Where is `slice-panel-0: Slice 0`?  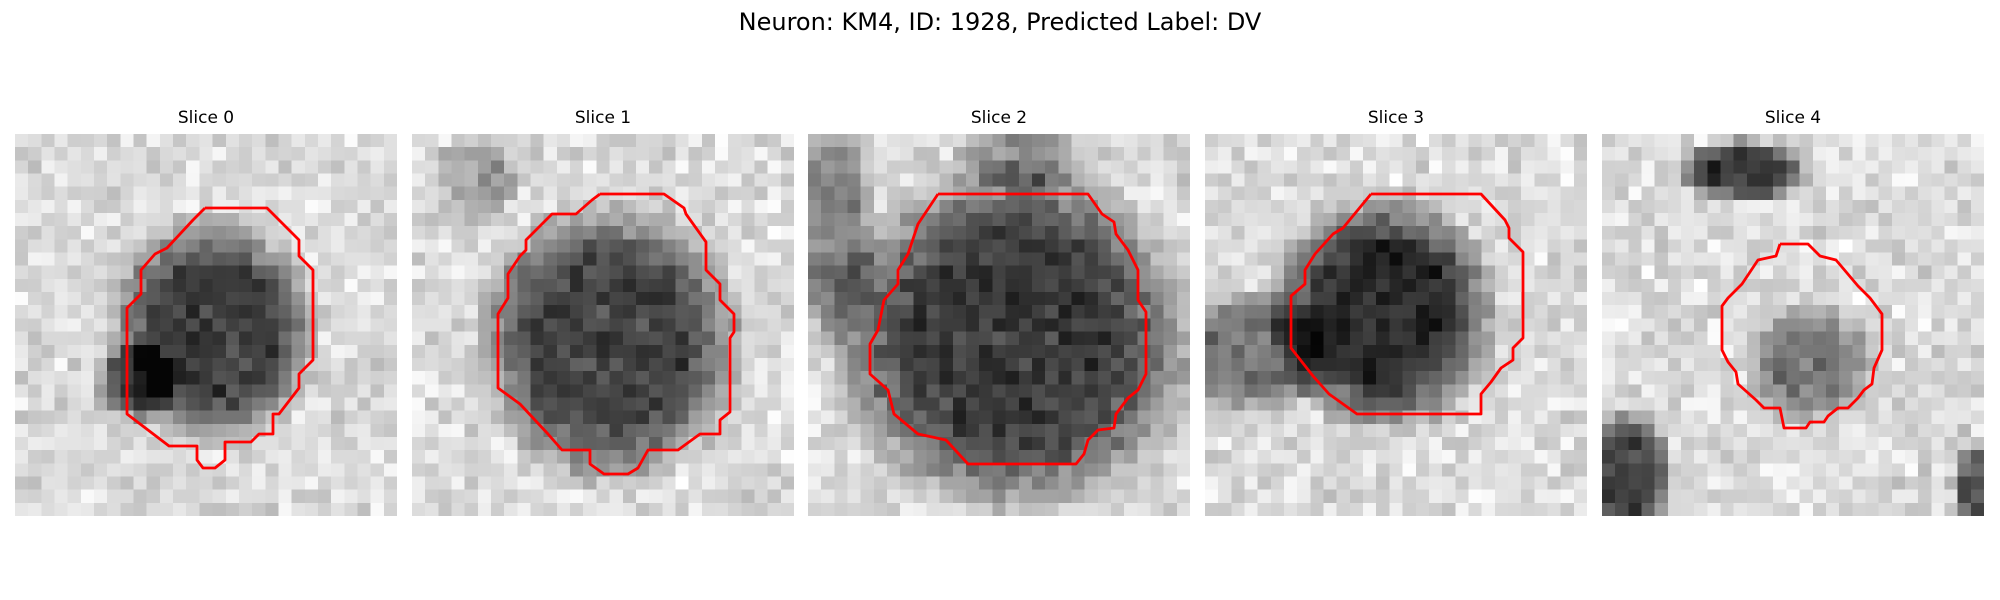
slice-panel-0: Slice 0 is located at coordinates (206, 313).